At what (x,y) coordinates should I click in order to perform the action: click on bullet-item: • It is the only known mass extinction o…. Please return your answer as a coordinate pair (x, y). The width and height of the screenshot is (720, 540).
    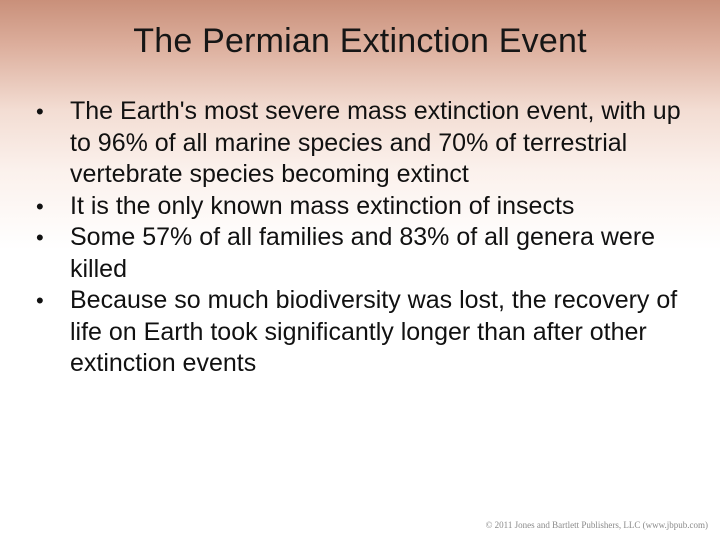
    Looking at the image, I should click on (372, 207).